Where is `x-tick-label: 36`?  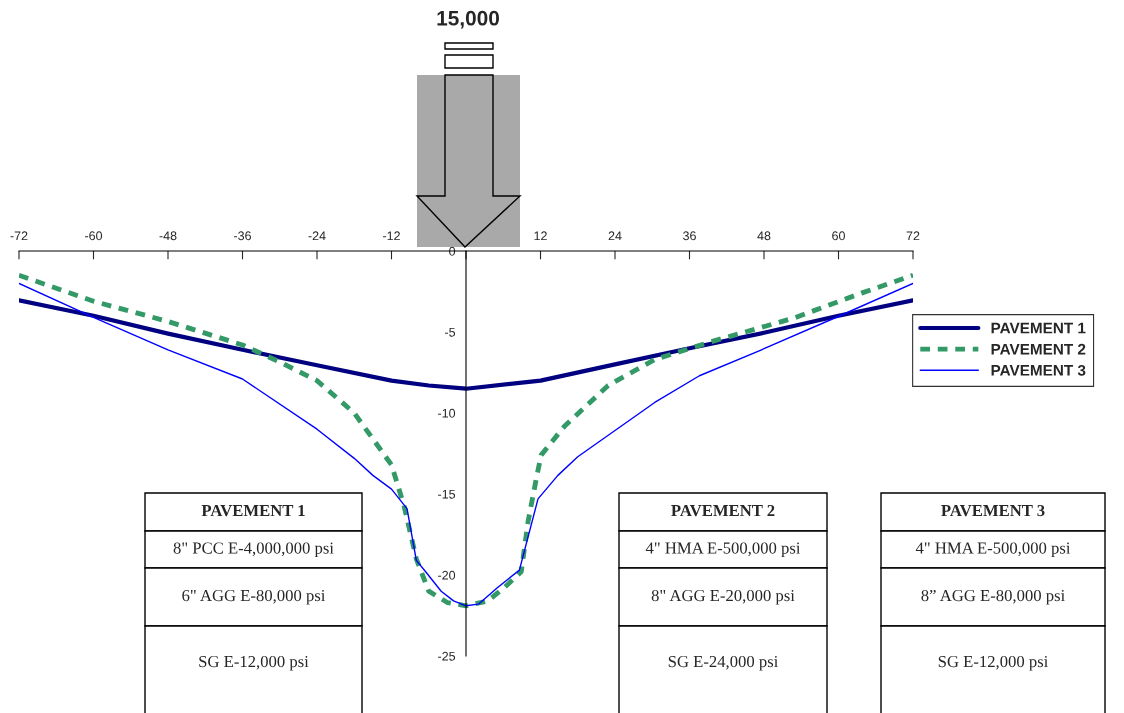 x-tick-label: 36 is located at coordinates (689, 236).